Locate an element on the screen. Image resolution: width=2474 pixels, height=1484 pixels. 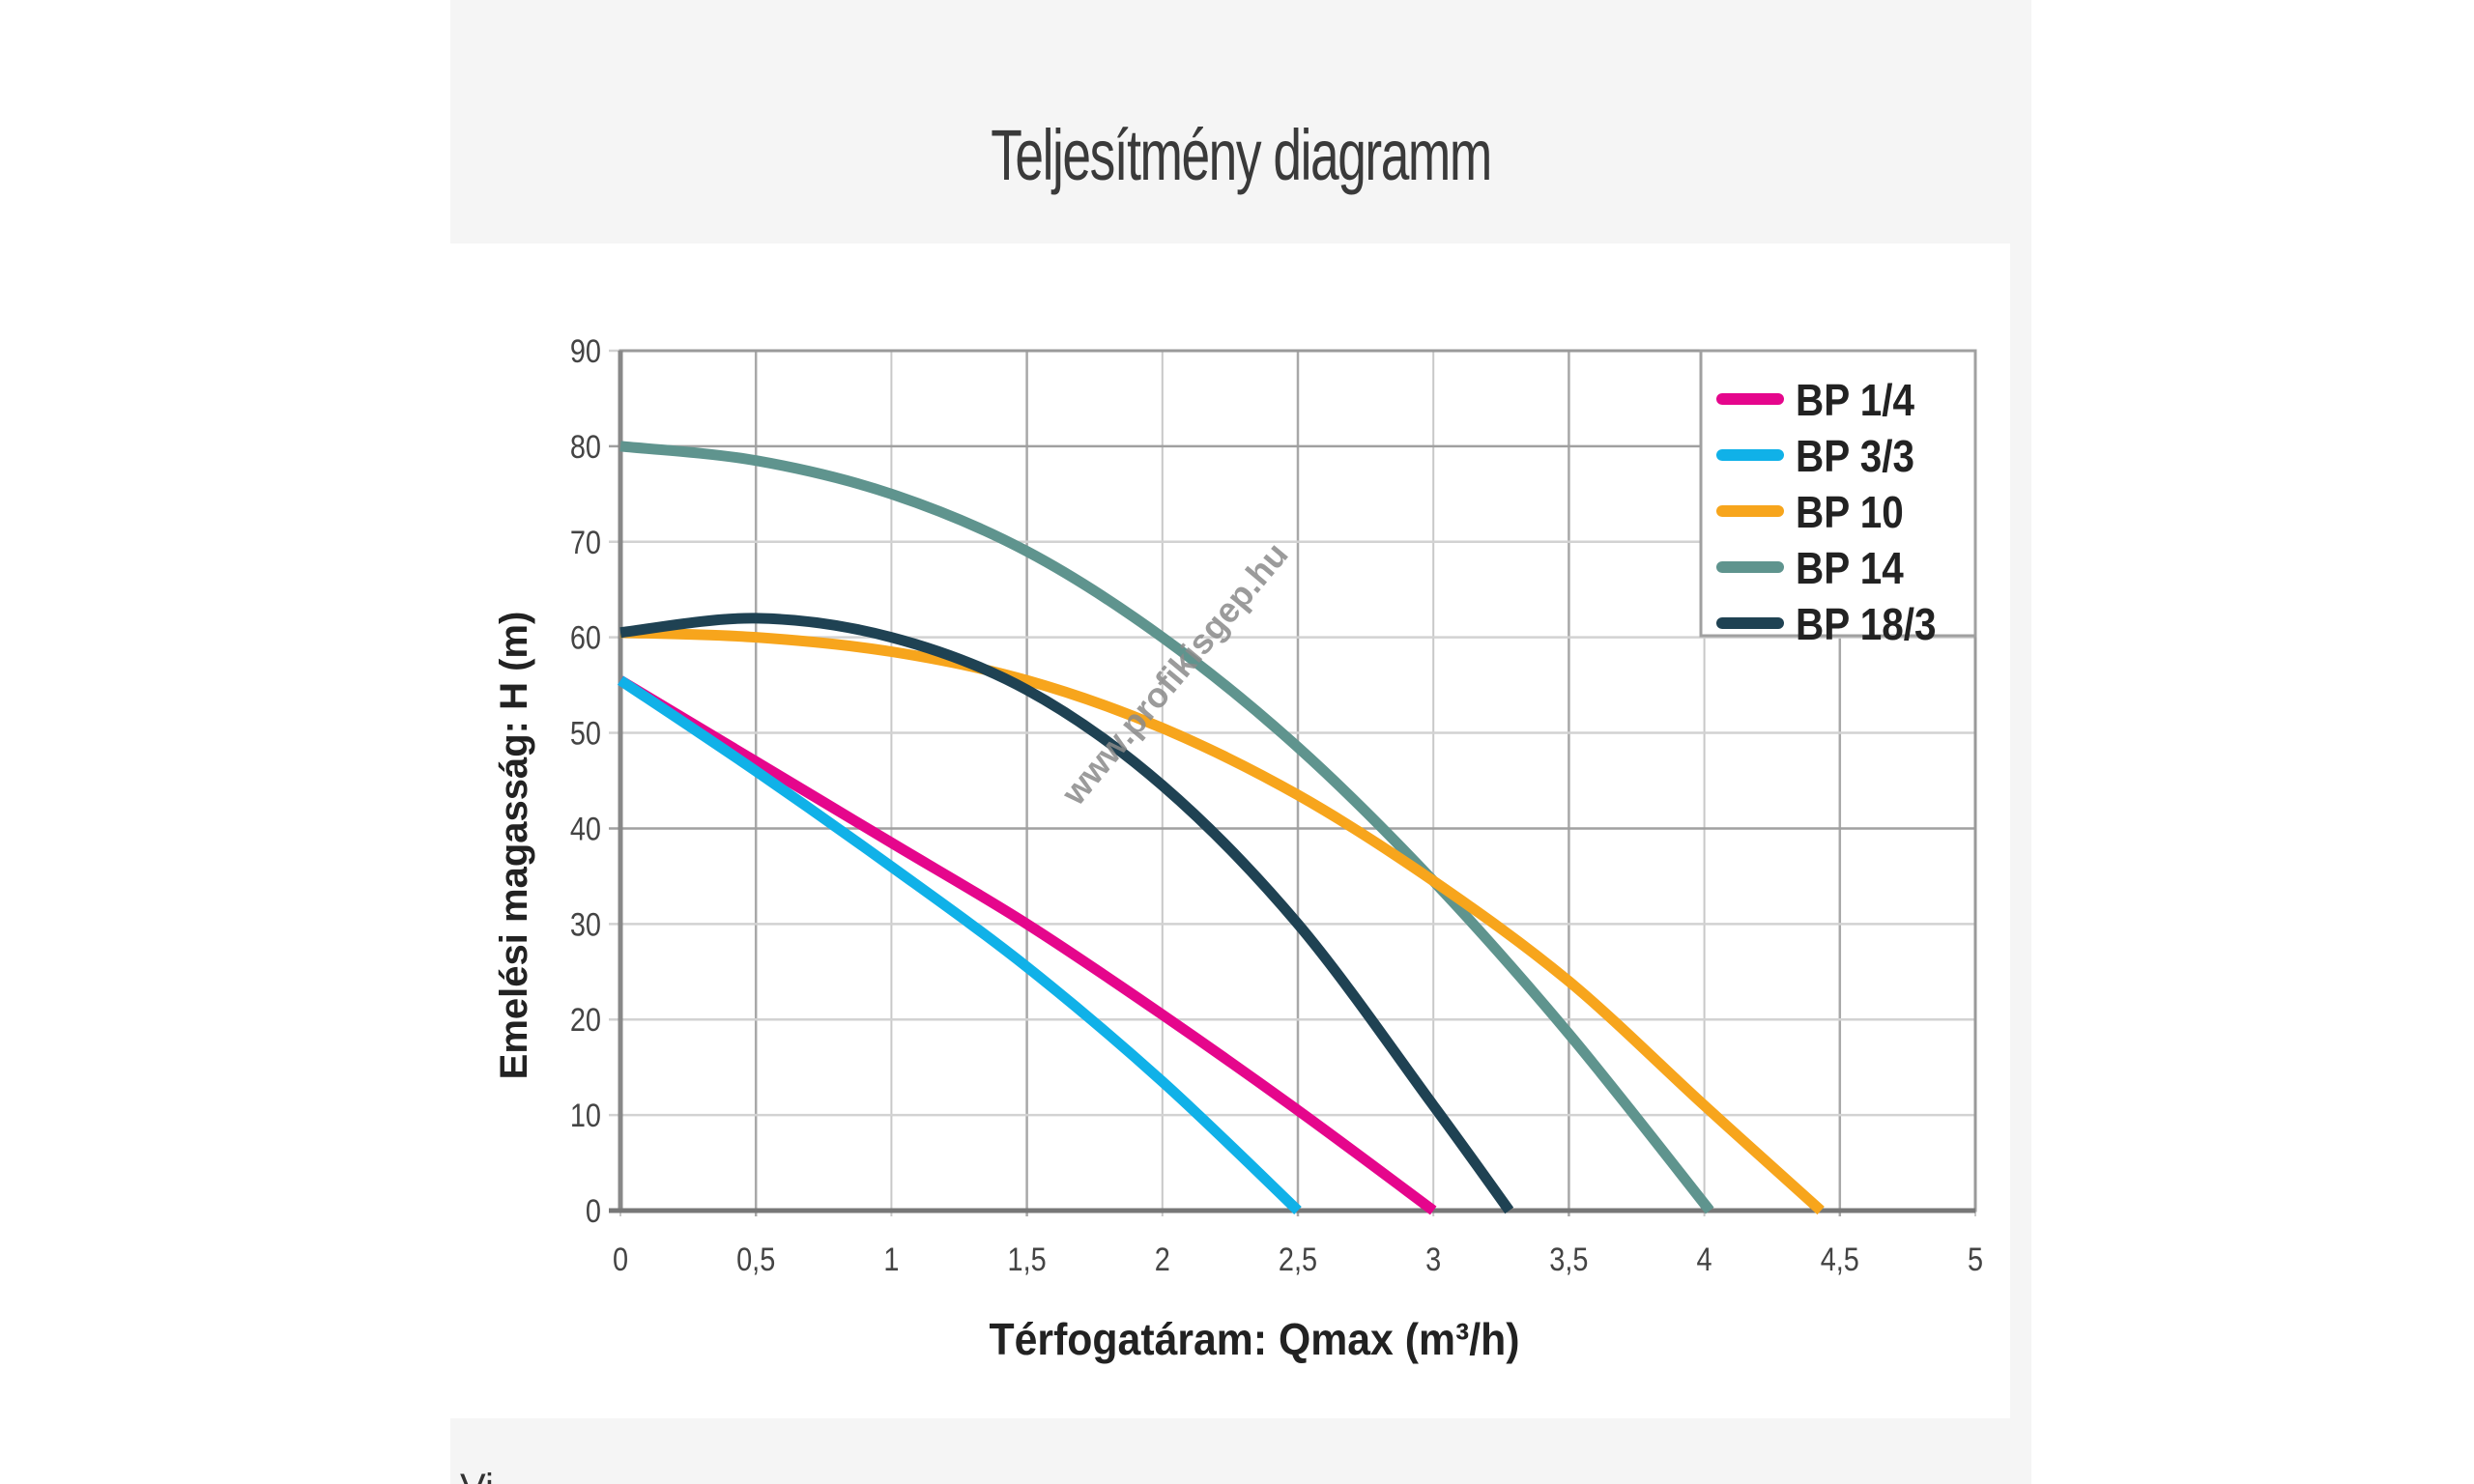
legend-label: BP 3/3 is located at coordinates (1855, 458).